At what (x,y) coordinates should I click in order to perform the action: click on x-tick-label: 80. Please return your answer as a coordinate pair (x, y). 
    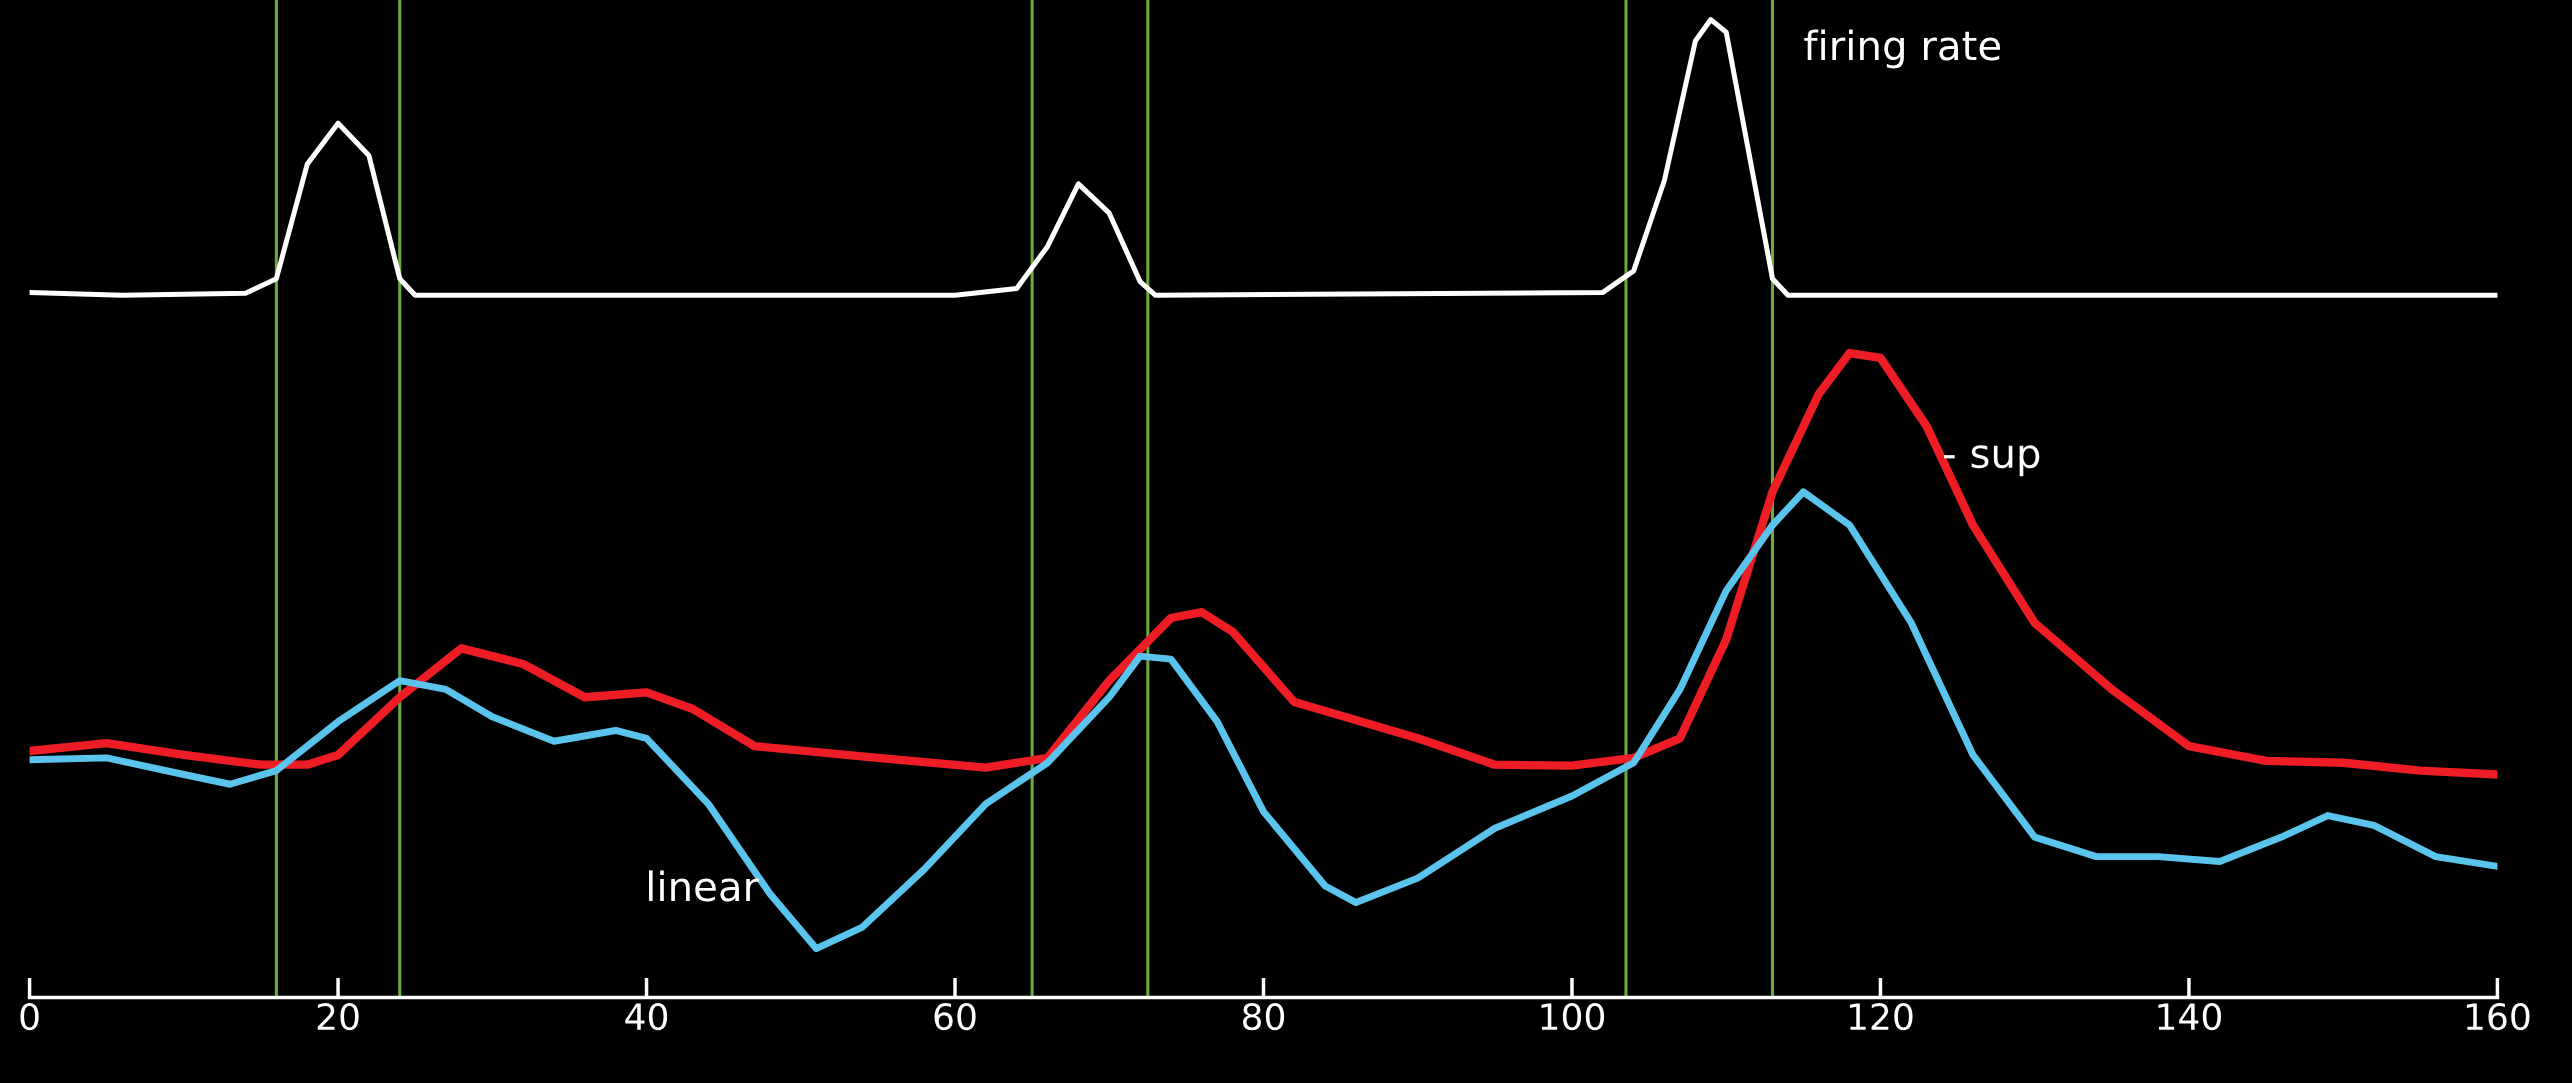
    Looking at the image, I should click on (1263, 1016).